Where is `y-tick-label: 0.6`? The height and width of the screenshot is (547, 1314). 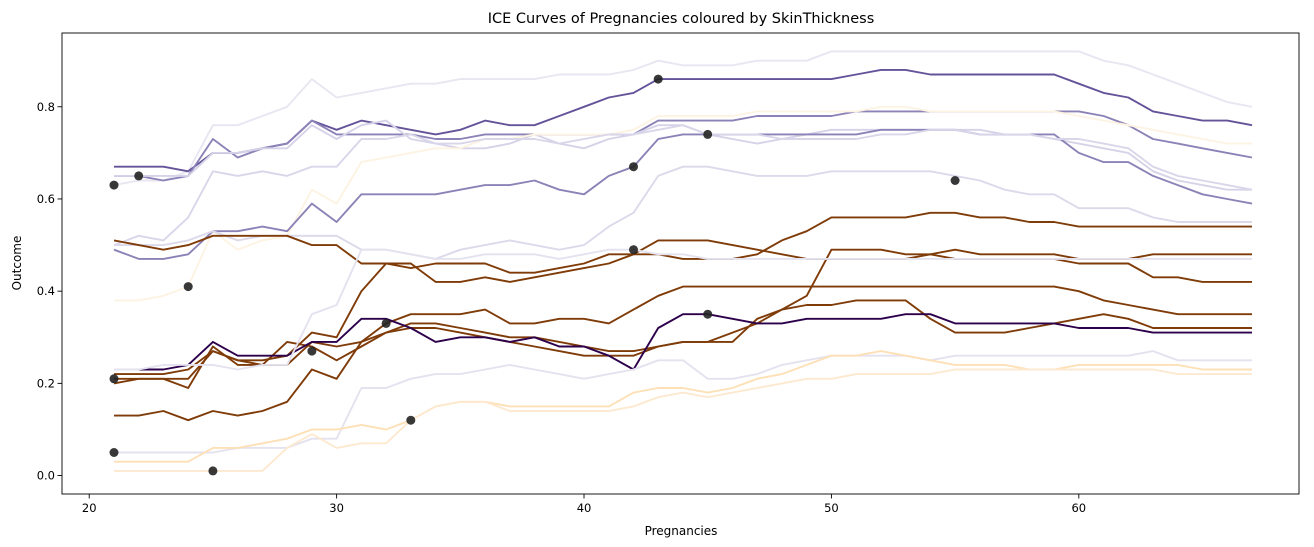
y-tick-label: 0.6 is located at coordinates (46, 199).